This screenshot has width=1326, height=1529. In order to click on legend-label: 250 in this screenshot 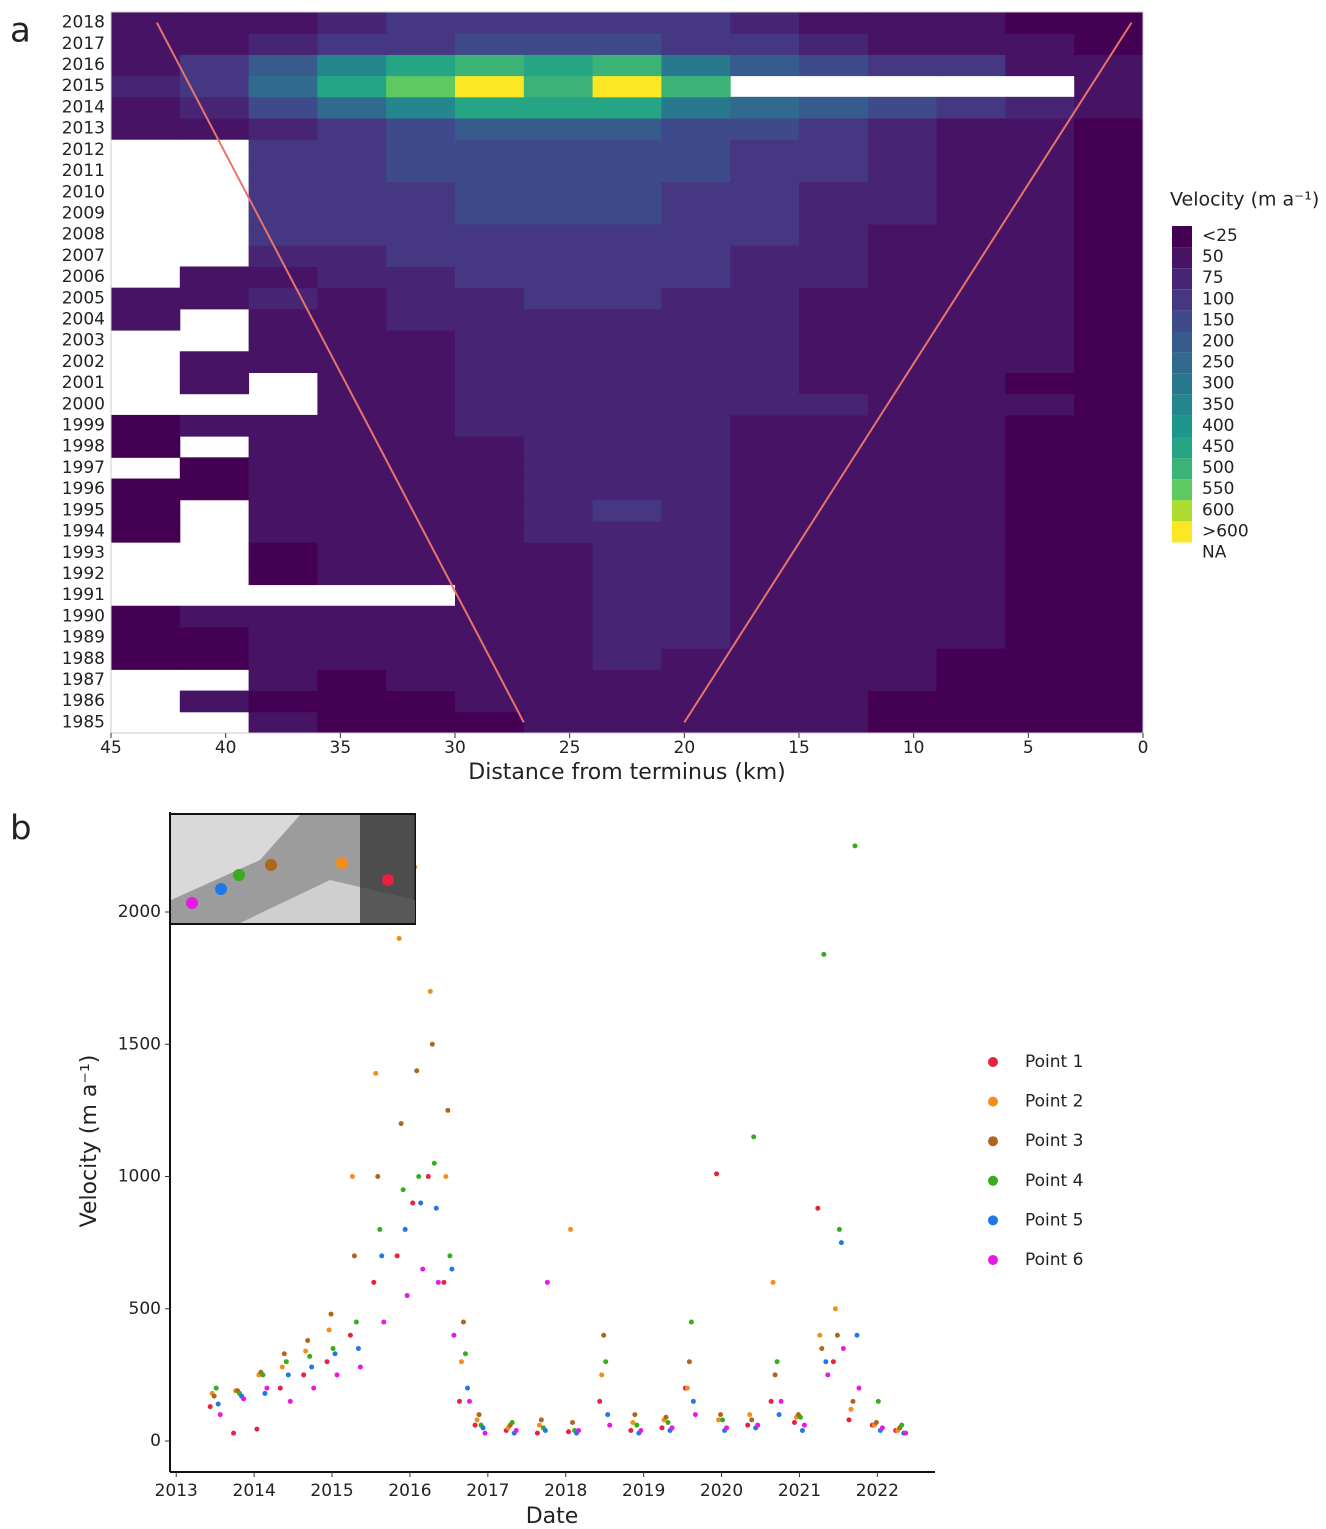, I will do `click(1218, 363)`.